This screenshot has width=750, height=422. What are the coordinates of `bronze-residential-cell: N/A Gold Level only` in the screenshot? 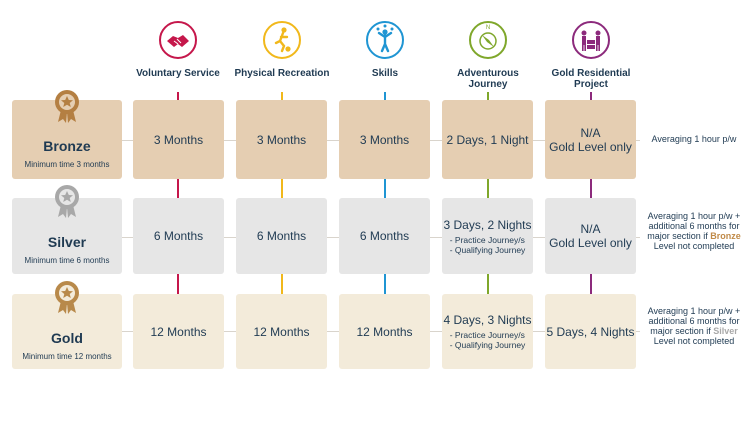 It's located at (590, 139).